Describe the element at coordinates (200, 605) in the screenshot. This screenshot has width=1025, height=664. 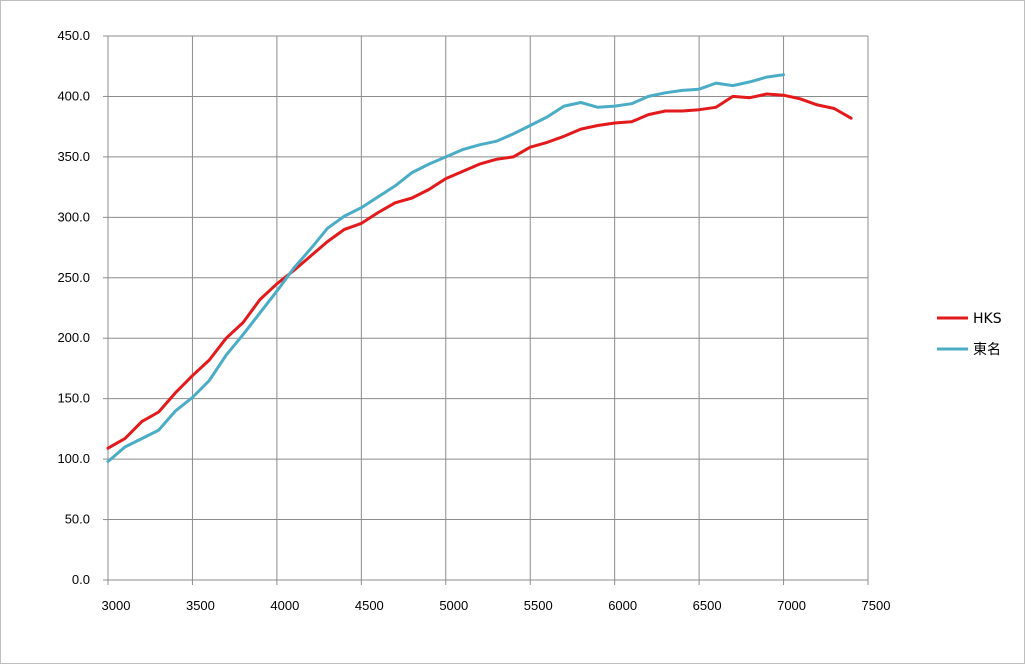
I see `x-tick-label: 3500` at that location.